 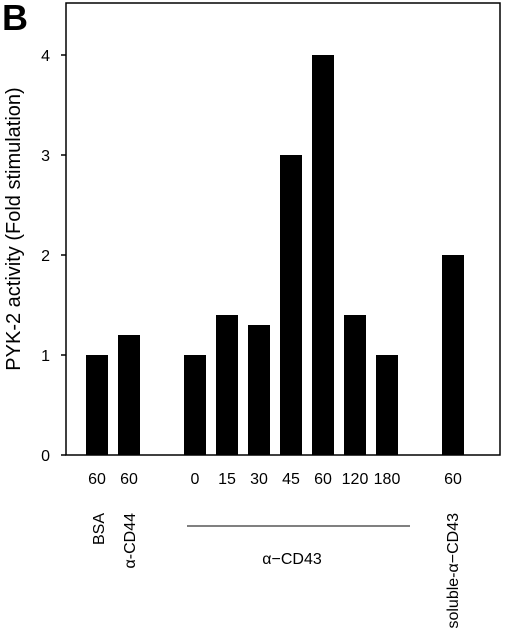 What do you see at coordinates (97, 479) in the screenshot?
I see `x-tick-label-0: 60` at bounding box center [97, 479].